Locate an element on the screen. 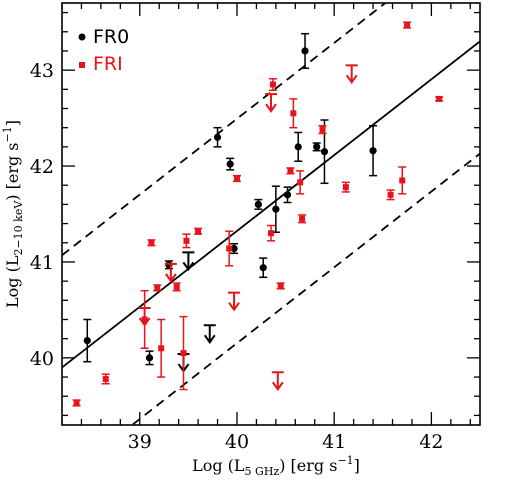 This screenshot has height=480, width=523. x-axis-label-end: ] is located at coordinates (357, 465).